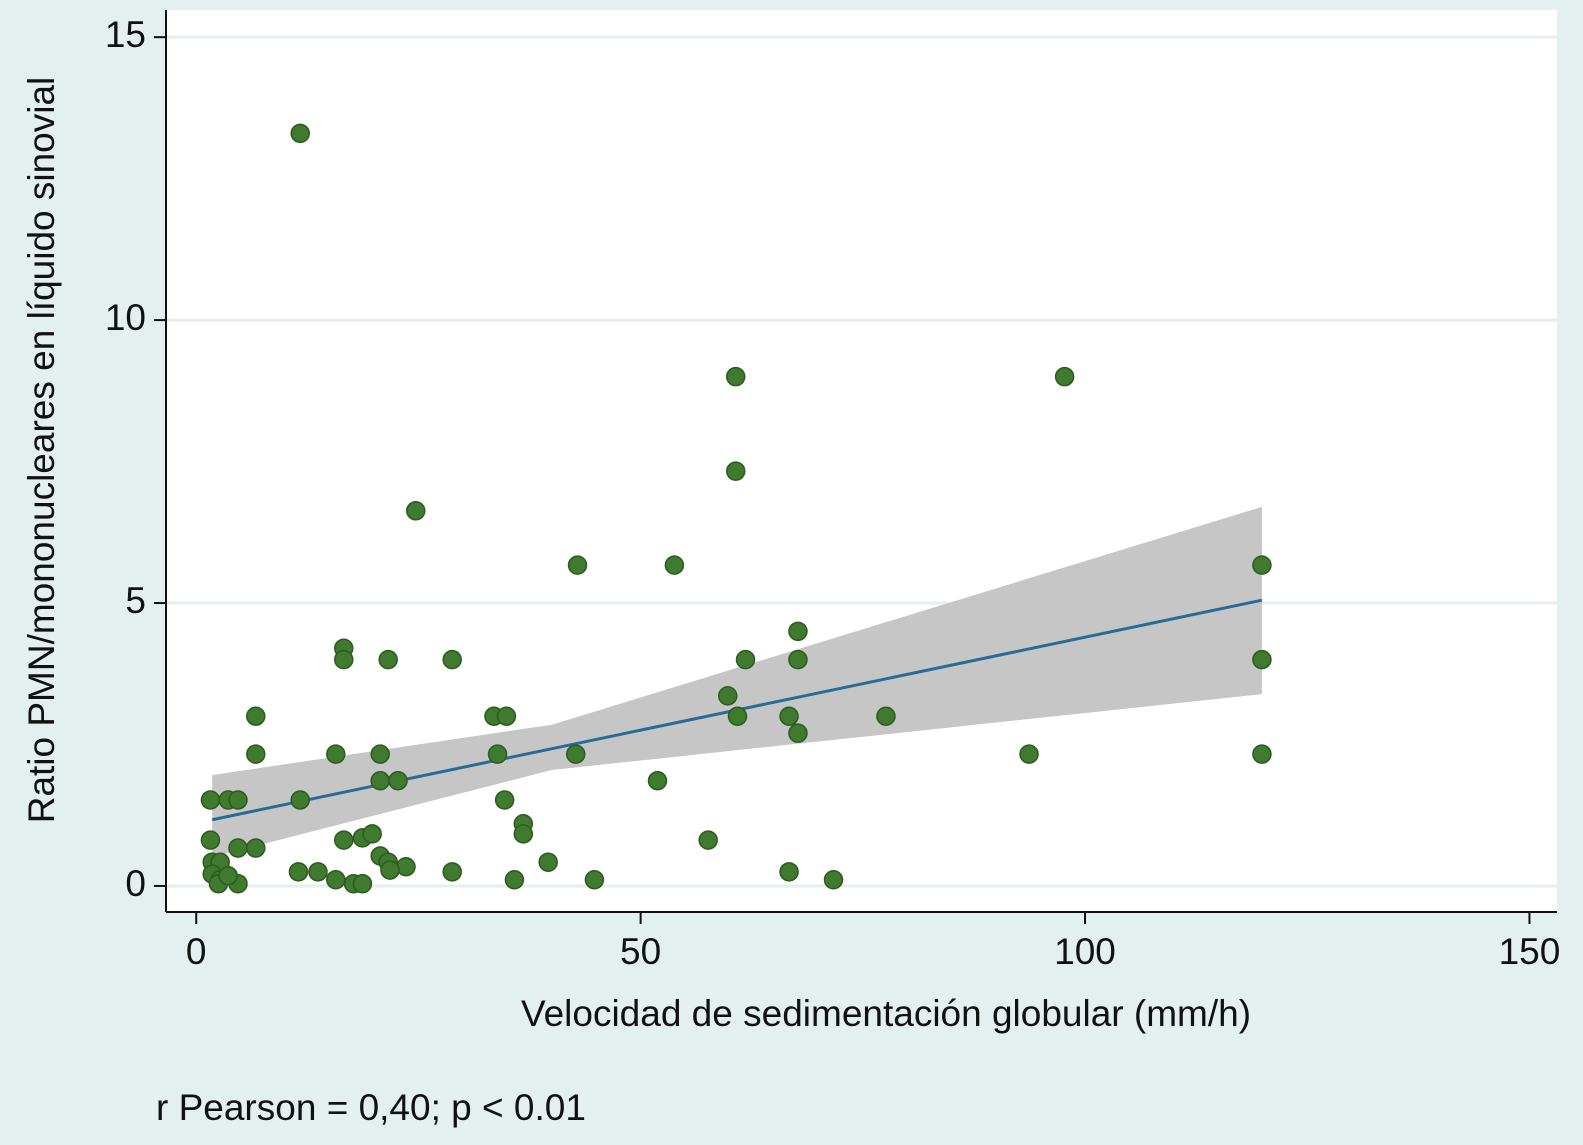 Image resolution: width=1583 pixels, height=1145 pixels. I want to click on annotation: r Pearson = 0,40; p < 0.01, so click(371, 1107).